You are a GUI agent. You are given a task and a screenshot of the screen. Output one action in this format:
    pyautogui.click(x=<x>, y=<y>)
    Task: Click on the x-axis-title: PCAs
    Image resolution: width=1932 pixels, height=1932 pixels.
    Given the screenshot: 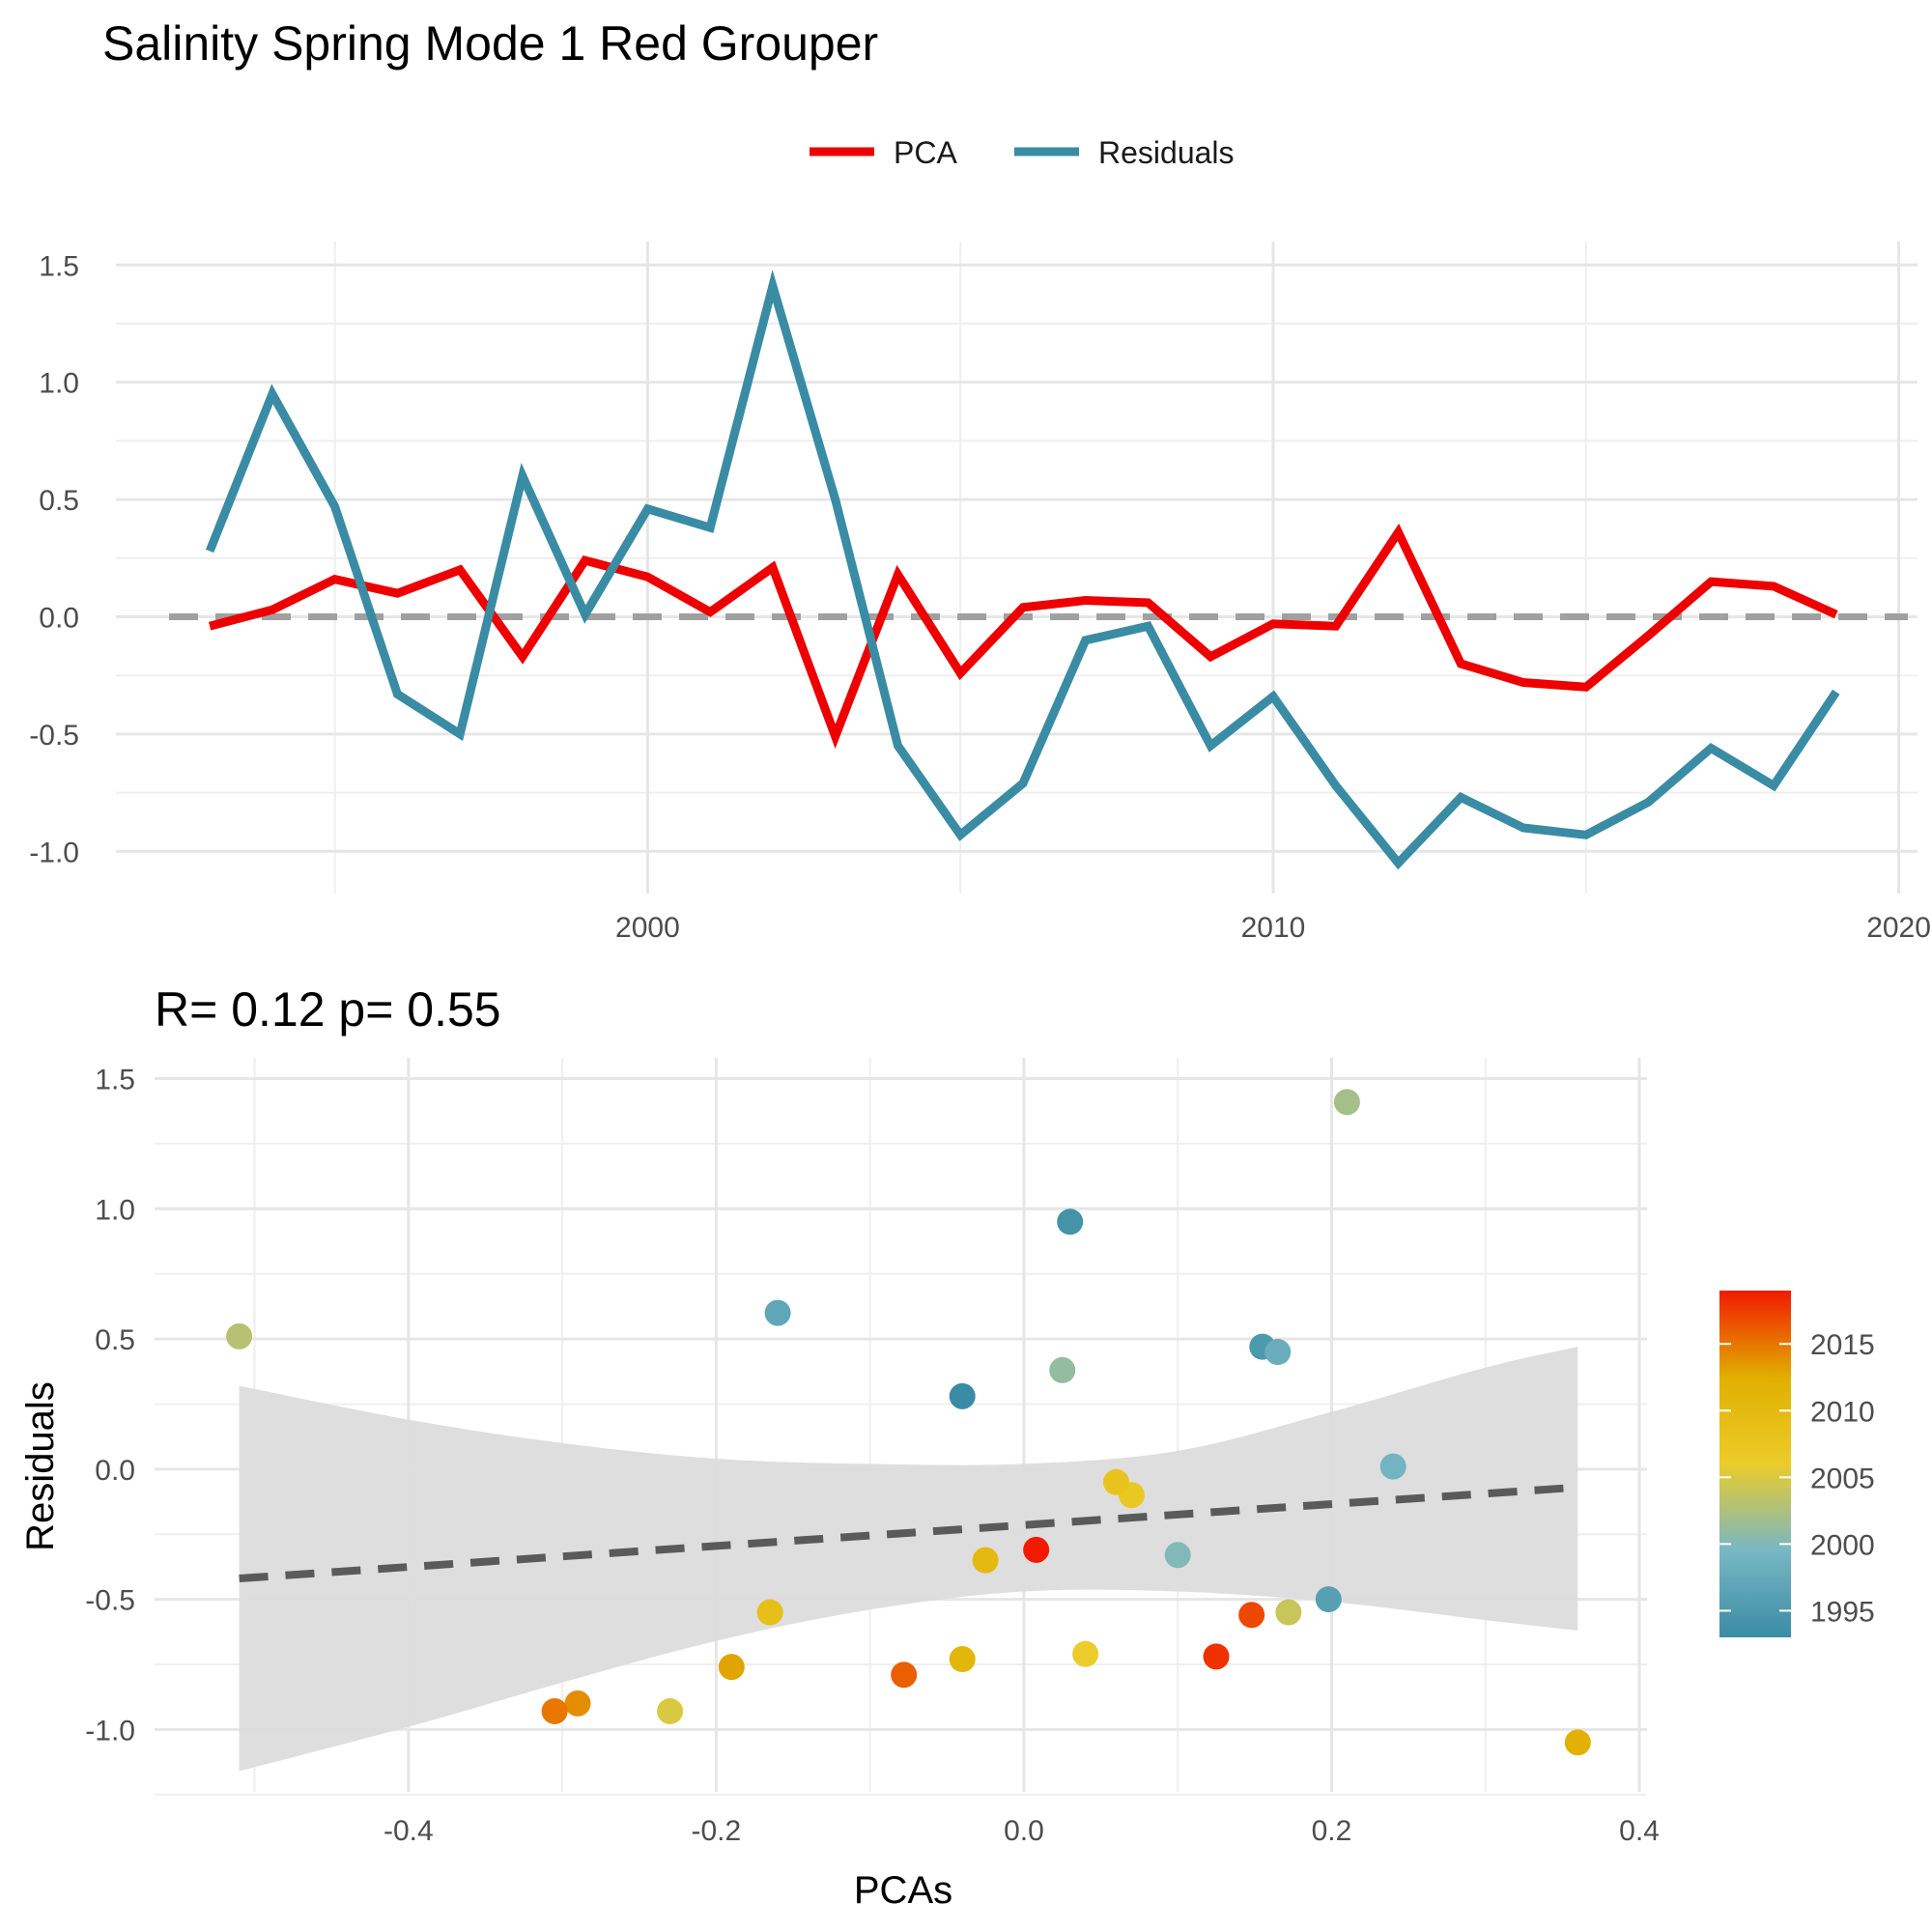 What is the action you would take?
    pyautogui.click(x=903, y=1890)
    